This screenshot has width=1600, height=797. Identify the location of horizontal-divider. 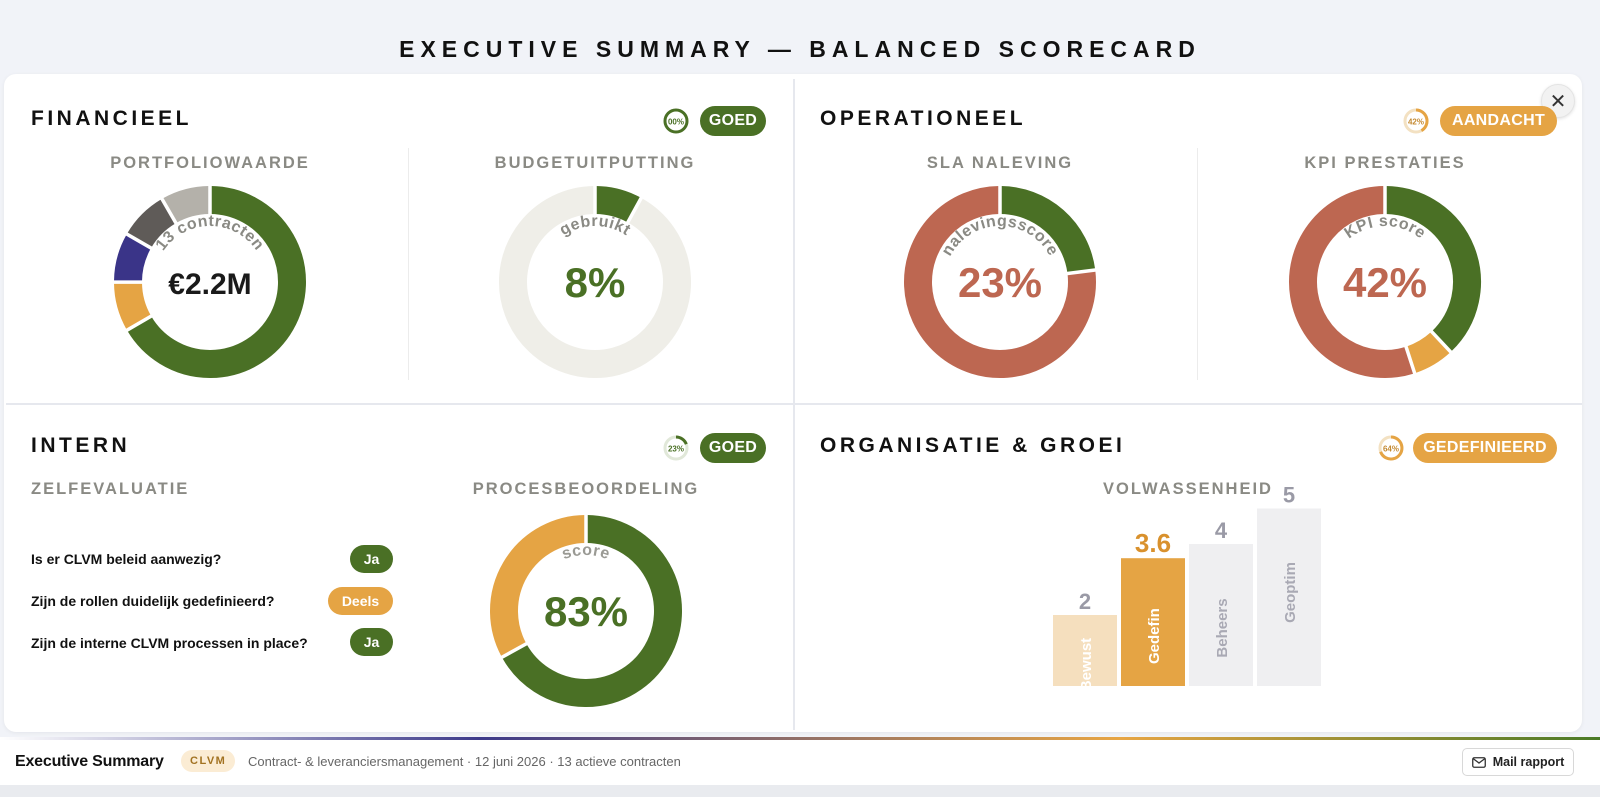
(794, 404).